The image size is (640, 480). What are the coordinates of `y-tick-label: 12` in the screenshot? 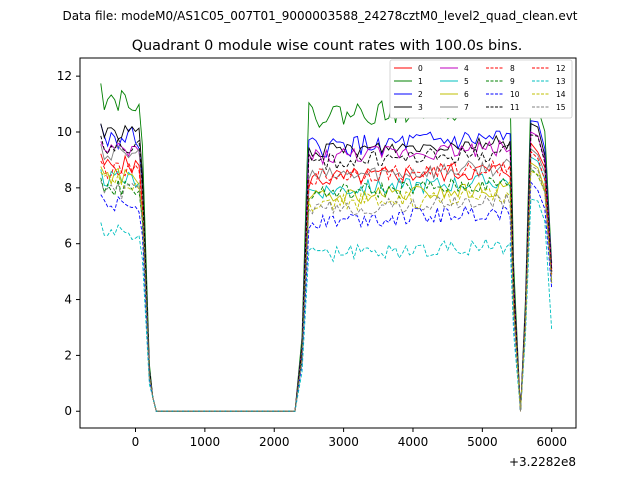 It's located at (64, 76).